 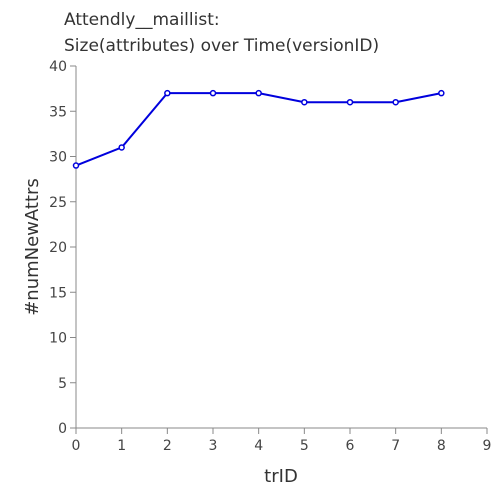 What do you see at coordinates (121, 446) in the screenshot?
I see `x-tick-label: 1` at bounding box center [121, 446].